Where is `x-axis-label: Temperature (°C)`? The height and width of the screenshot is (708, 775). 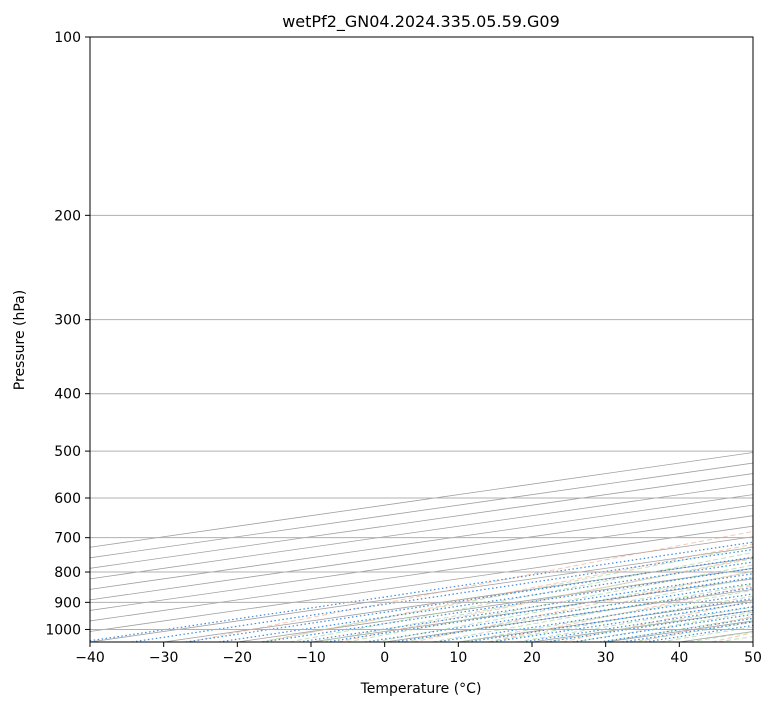 x-axis-label: Temperature (°C) is located at coordinates (421, 689).